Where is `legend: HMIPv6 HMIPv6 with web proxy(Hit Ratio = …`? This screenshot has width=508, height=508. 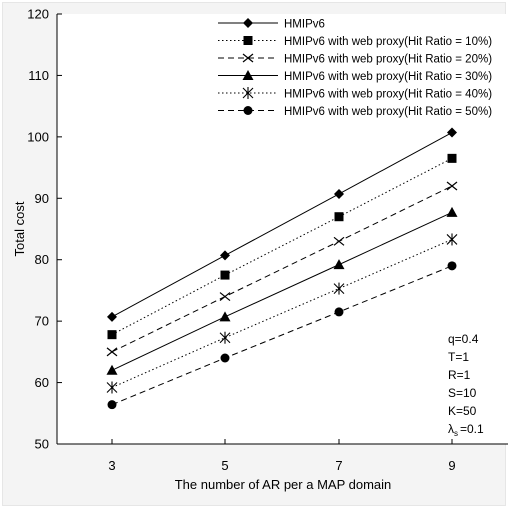
legend: HMIPv6 HMIPv6 with web proxy(Hit Ratio = … is located at coordinates (355, 68).